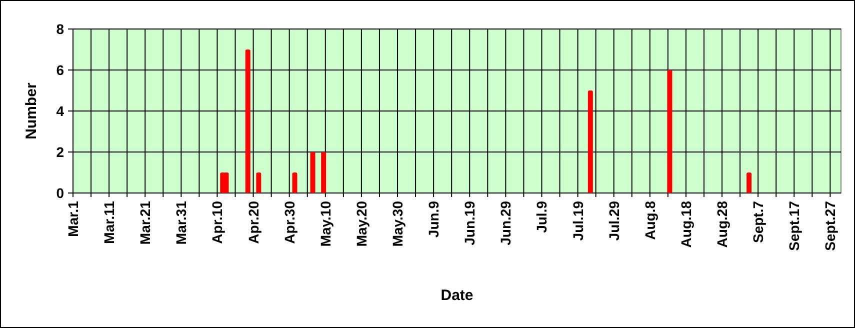  What do you see at coordinates (60, 192) in the screenshot?
I see `y-tick-label: 0` at bounding box center [60, 192].